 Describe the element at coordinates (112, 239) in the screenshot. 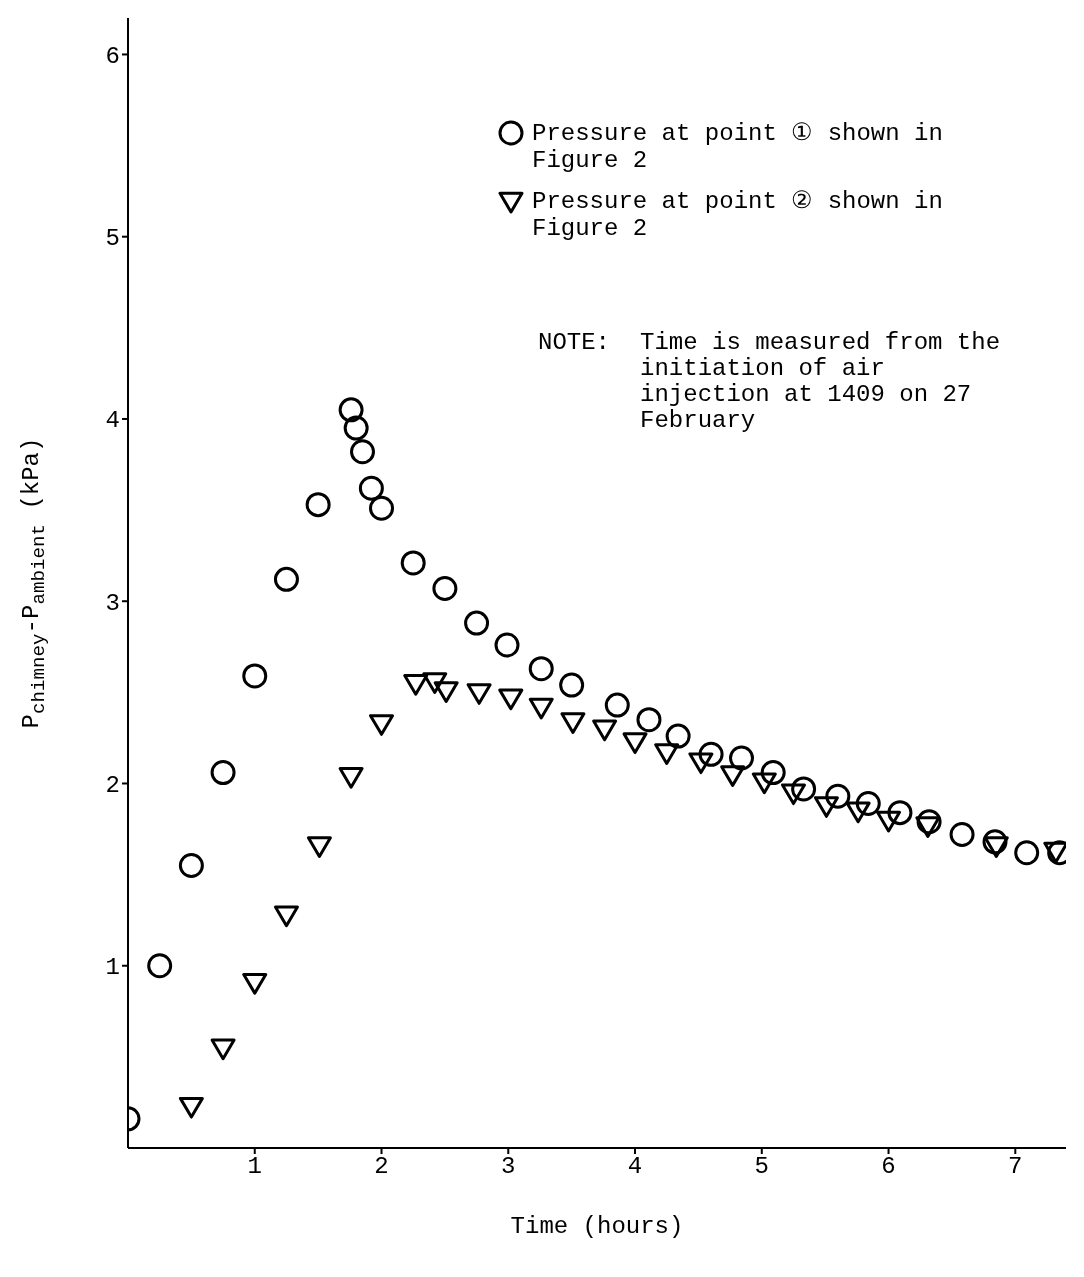

I see `y-tick-label: 5` at that location.